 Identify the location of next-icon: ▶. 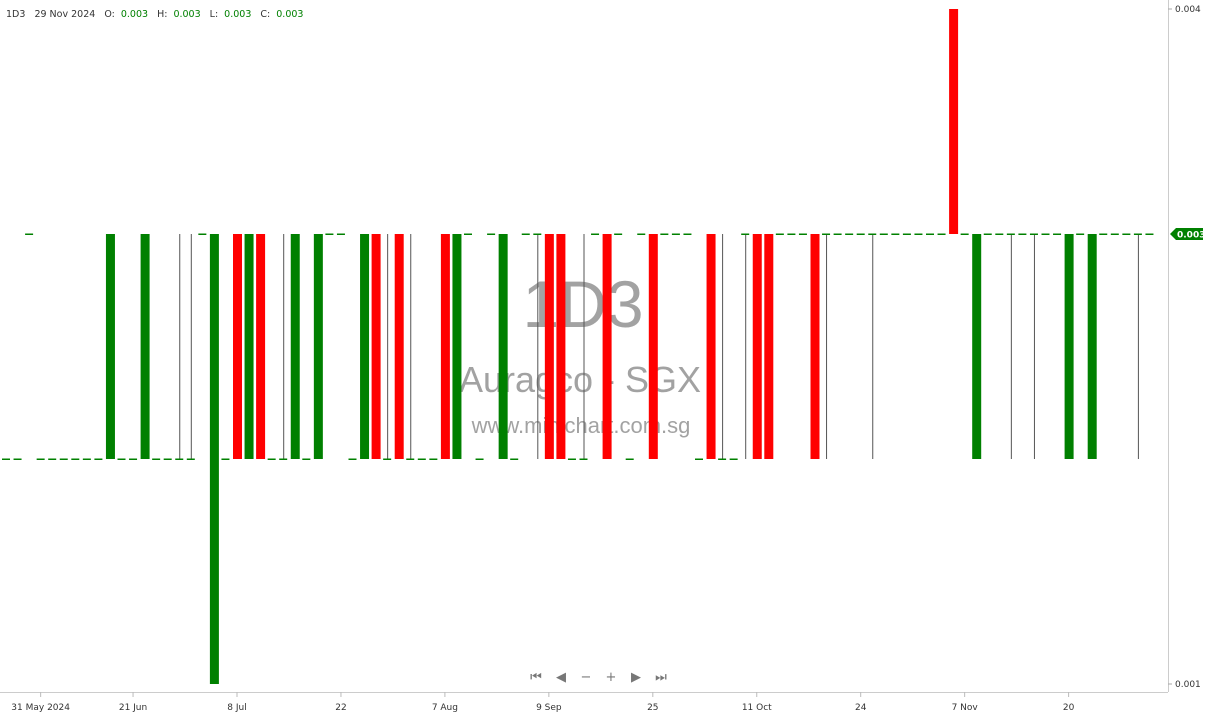
(636, 677).